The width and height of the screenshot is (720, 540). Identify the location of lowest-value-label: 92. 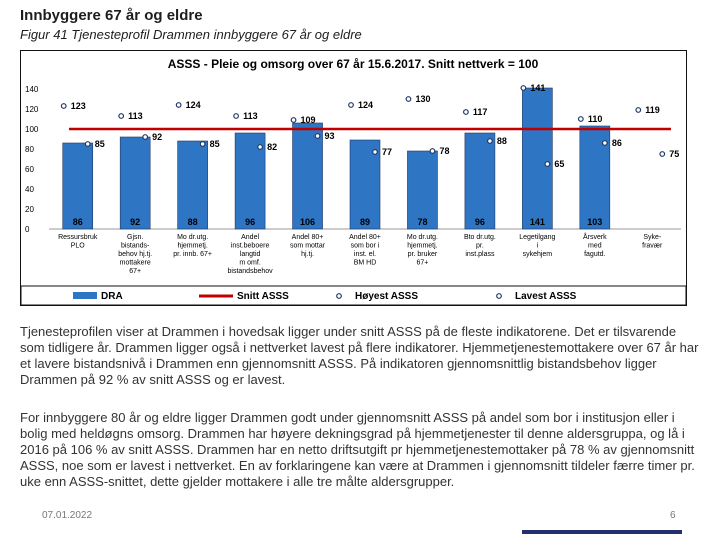
(157, 137).